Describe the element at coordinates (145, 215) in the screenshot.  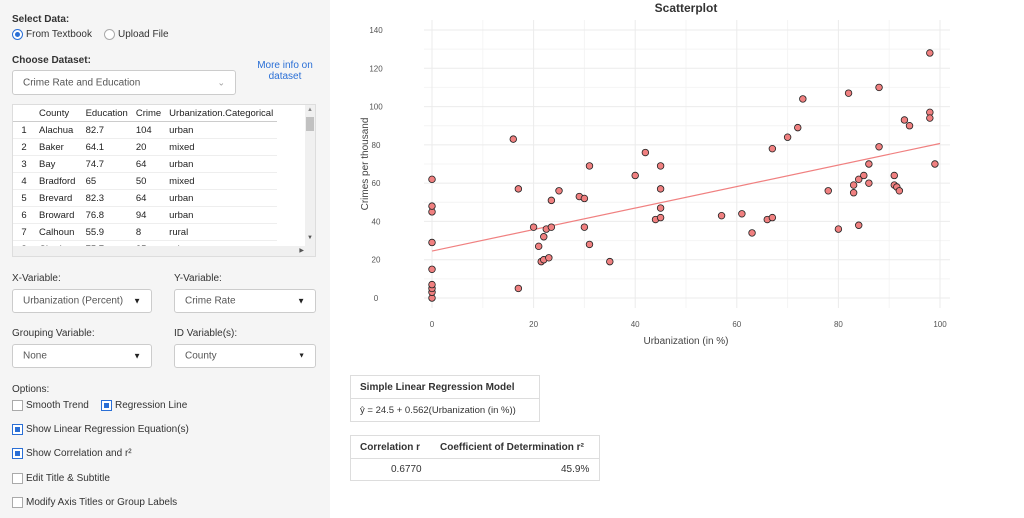
I see `table-row: 6 Broward 76.8 94 urban` at that location.